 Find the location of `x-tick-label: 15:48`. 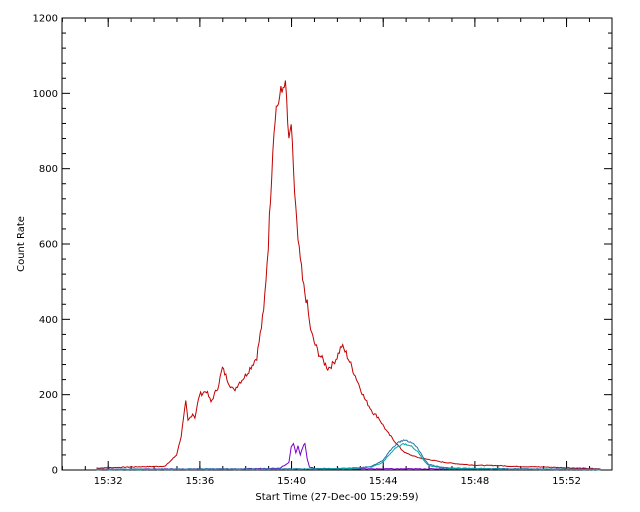

x-tick-label: 15:48 is located at coordinates (474, 481).